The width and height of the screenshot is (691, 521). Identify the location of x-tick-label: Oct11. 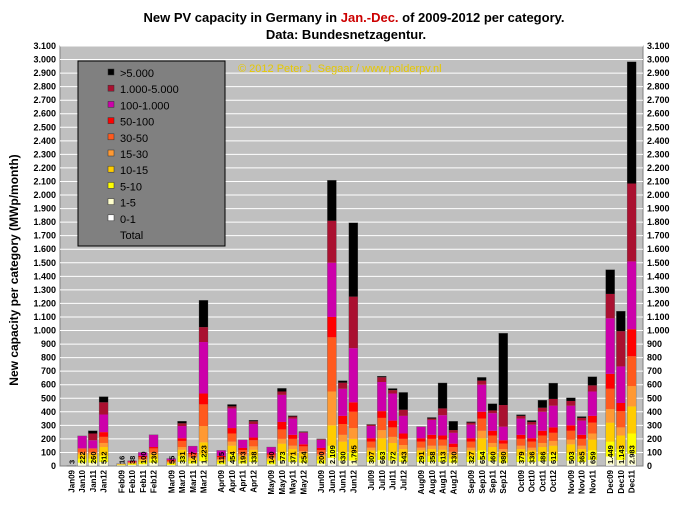
(542, 480).